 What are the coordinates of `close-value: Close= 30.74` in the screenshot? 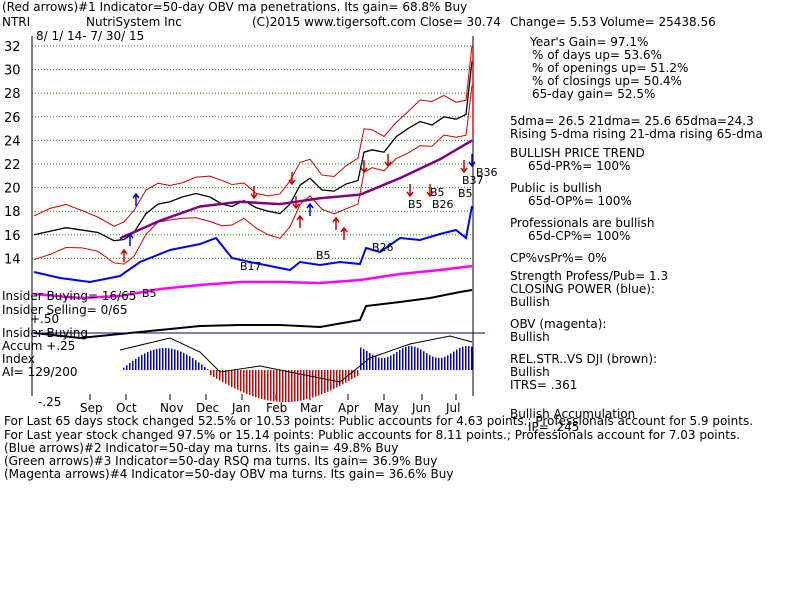 It's located at (460, 22).